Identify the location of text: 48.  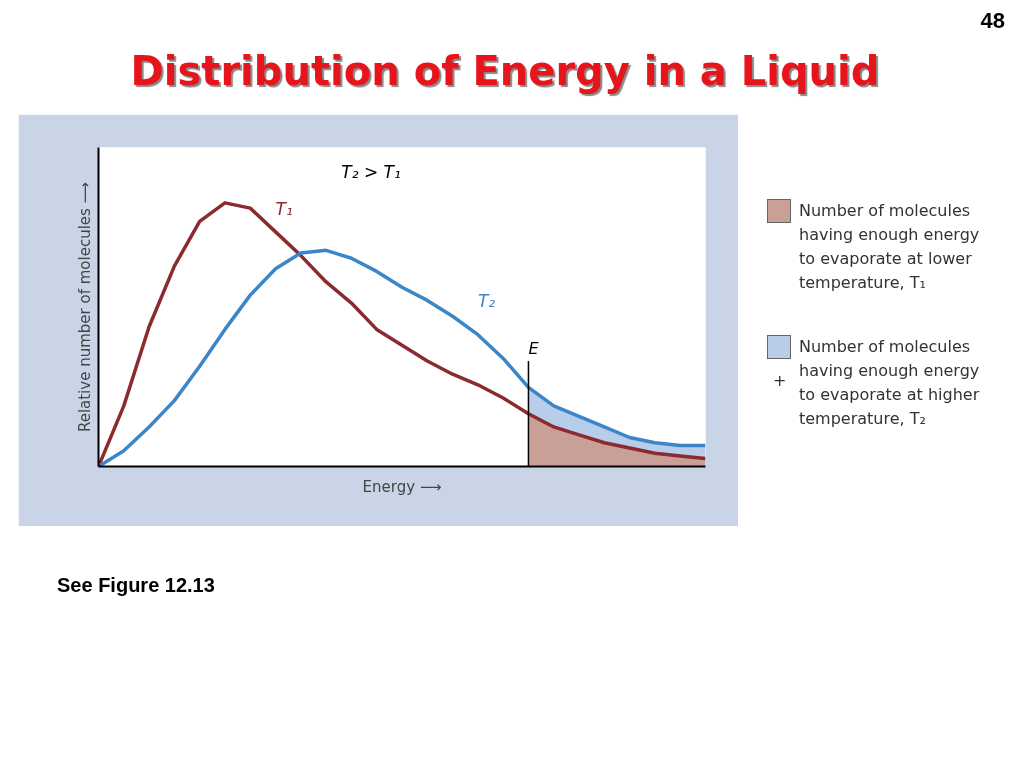
(992, 21).